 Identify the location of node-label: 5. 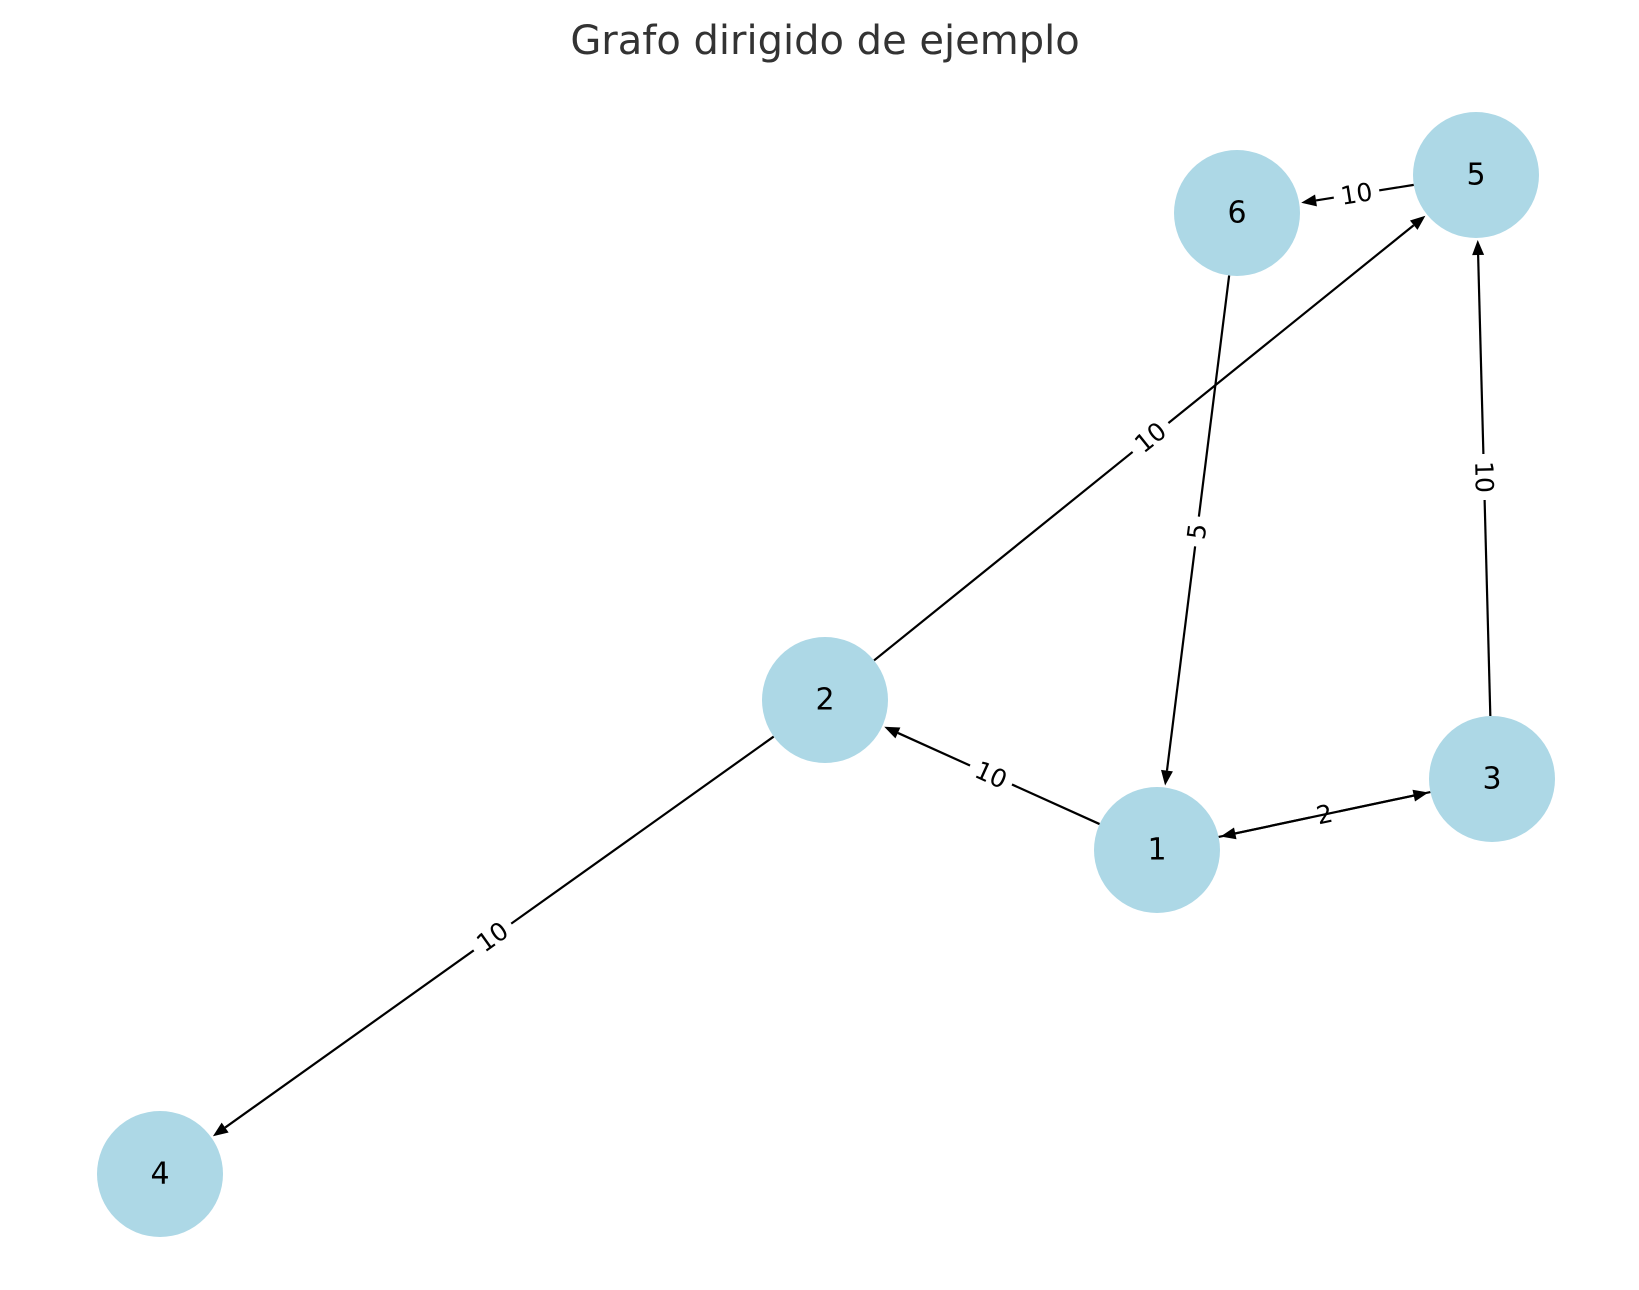
(1475, 175).